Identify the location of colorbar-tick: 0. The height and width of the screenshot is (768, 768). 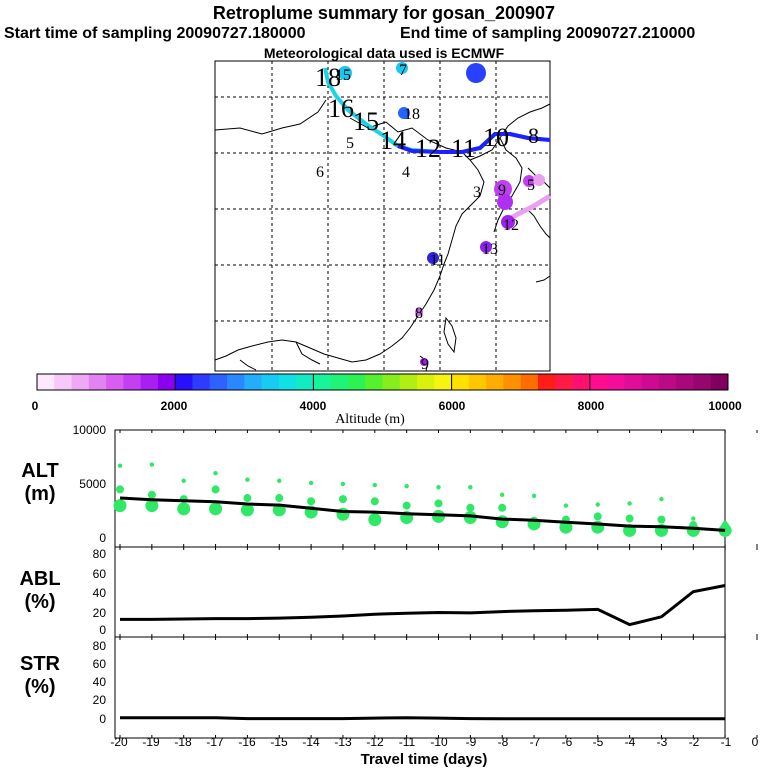
(35, 406).